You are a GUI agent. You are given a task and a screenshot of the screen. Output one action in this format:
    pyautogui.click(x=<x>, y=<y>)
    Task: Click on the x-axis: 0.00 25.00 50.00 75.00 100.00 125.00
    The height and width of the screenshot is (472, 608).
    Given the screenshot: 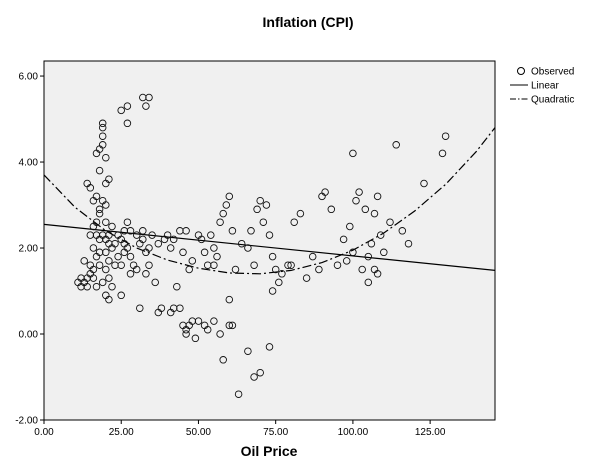 What is the action you would take?
    pyautogui.click(x=240, y=429)
    